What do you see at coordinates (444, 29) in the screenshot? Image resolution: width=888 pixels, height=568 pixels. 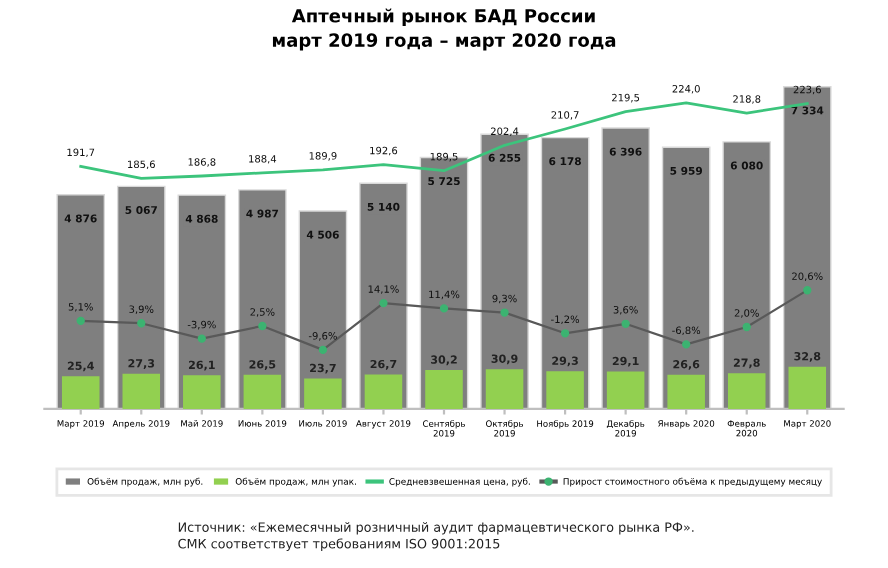 I see `chart-title: Аптечный рынок БАД России март 2019 года – март 2020 года` at bounding box center [444, 29].